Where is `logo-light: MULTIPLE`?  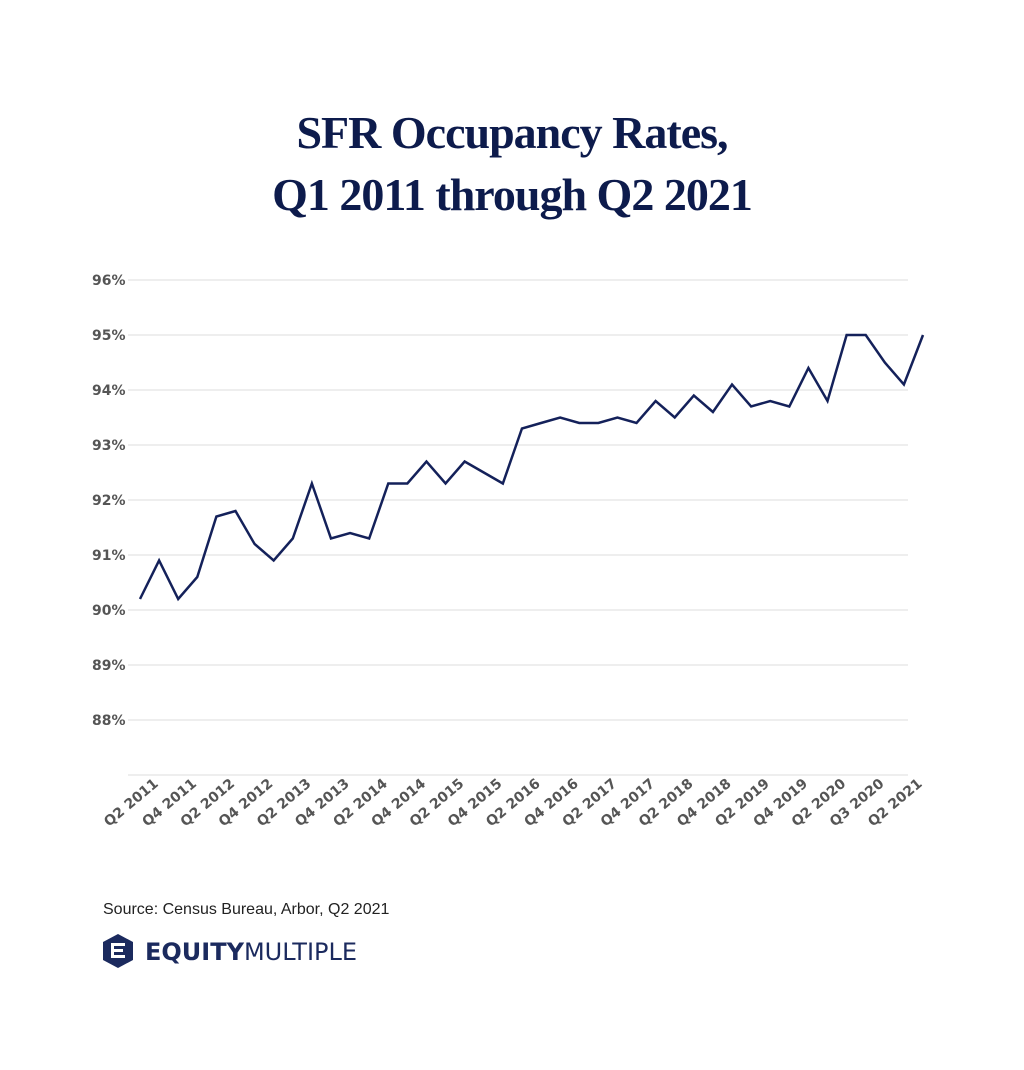
logo-light: MULTIPLE is located at coordinates (300, 952).